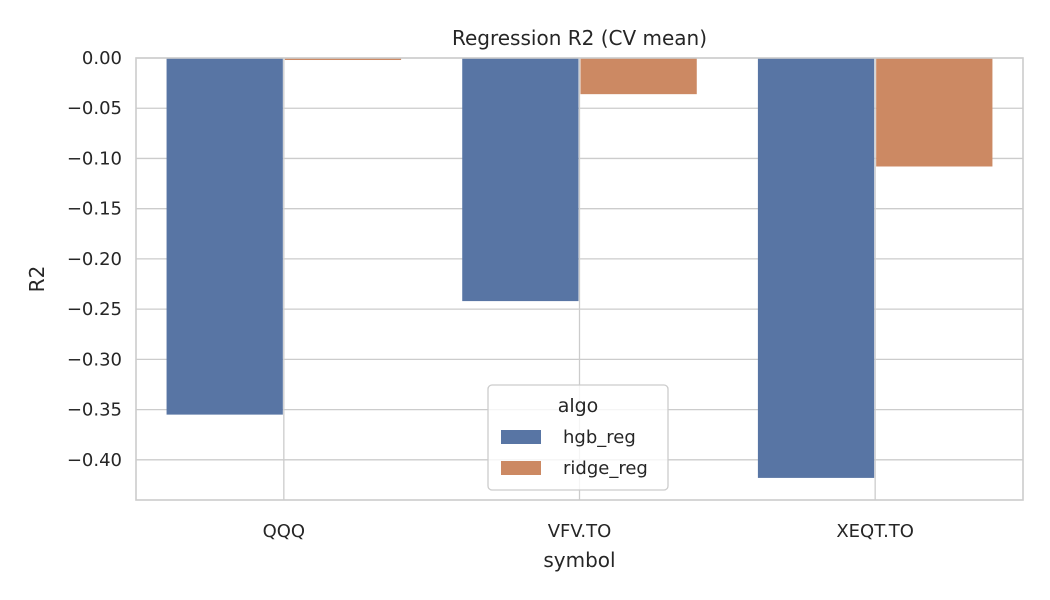 The height and width of the screenshot is (600, 1050). I want to click on bar-ridge_reg-vfv-to, so click(638, 76).